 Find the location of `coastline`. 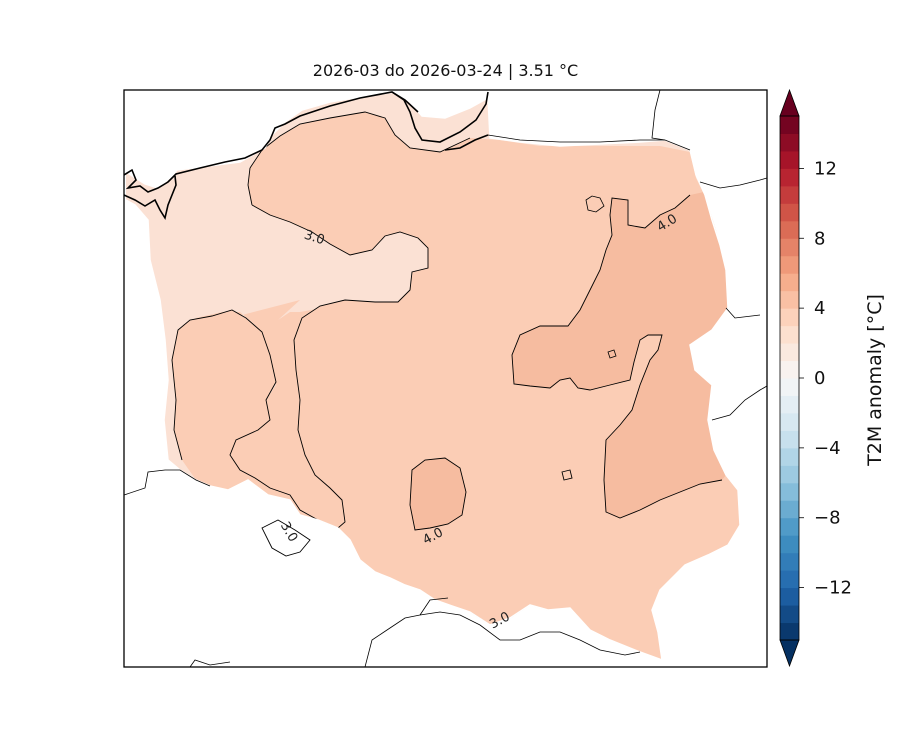

coastline is located at coordinates (306, 156).